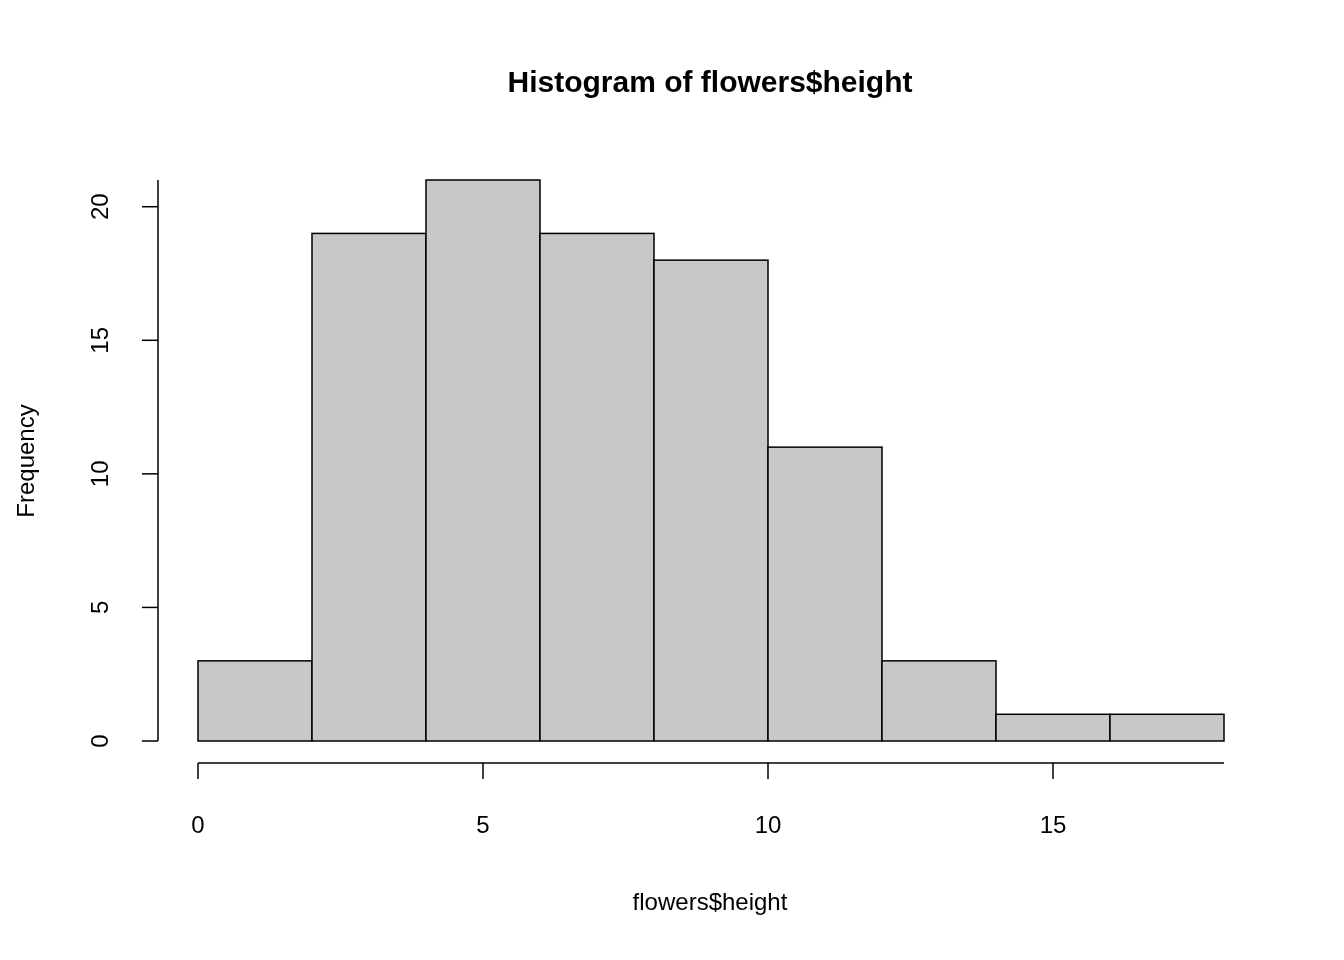 Image resolution: width=1344 pixels, height=960 pixels. Describe the element at coordinates (99, 207) in the screenshot. I see `y-tick-label: 20` at that location.